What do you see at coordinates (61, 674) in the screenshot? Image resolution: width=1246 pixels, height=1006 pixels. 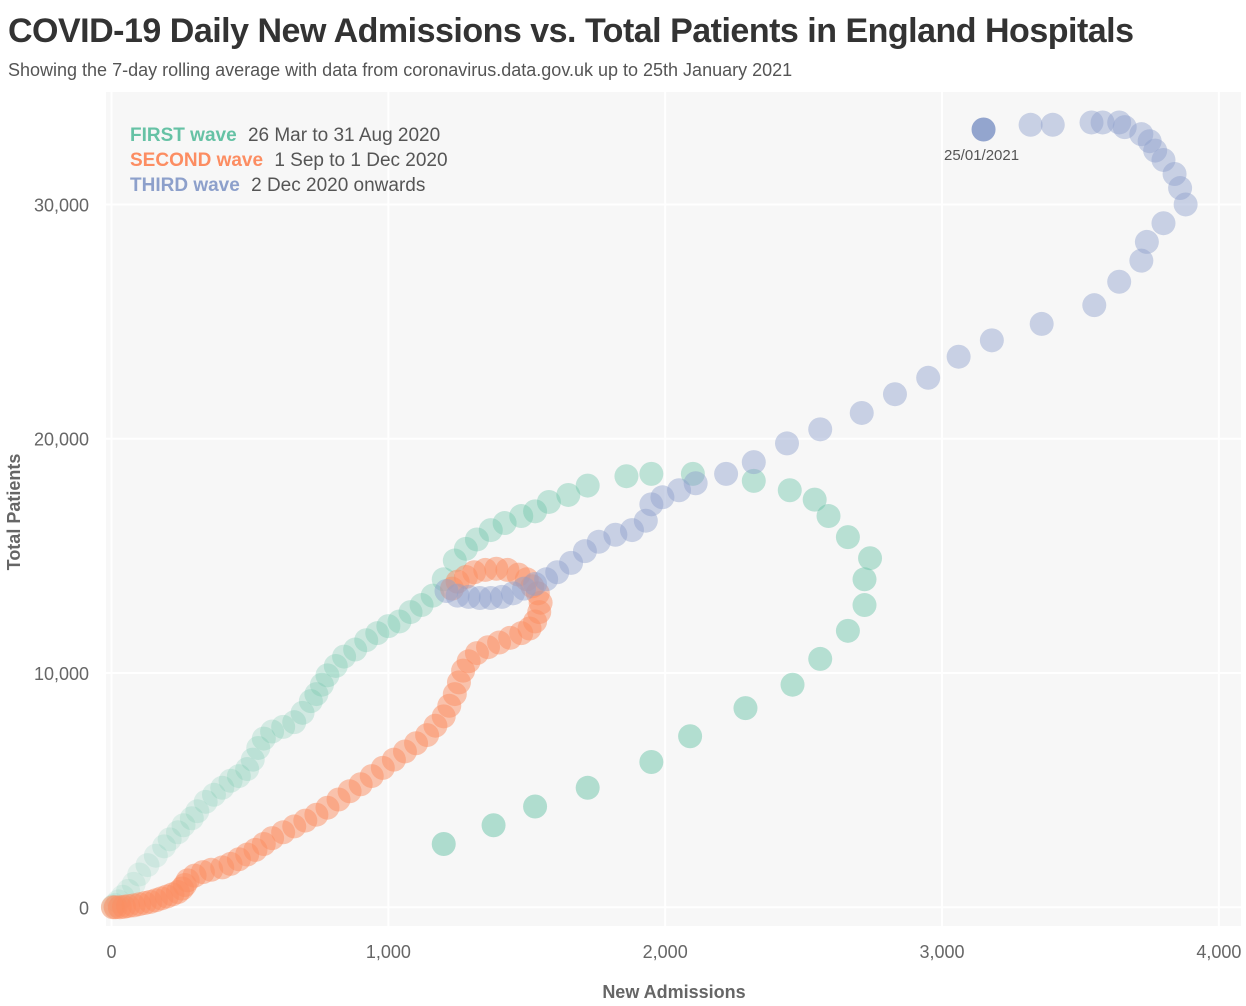 I see `y-tick-label: 10,000` at bounding box center [61, 674].